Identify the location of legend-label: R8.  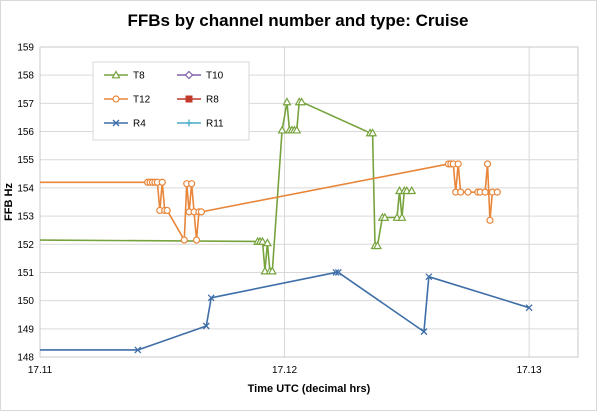
(212, 100).